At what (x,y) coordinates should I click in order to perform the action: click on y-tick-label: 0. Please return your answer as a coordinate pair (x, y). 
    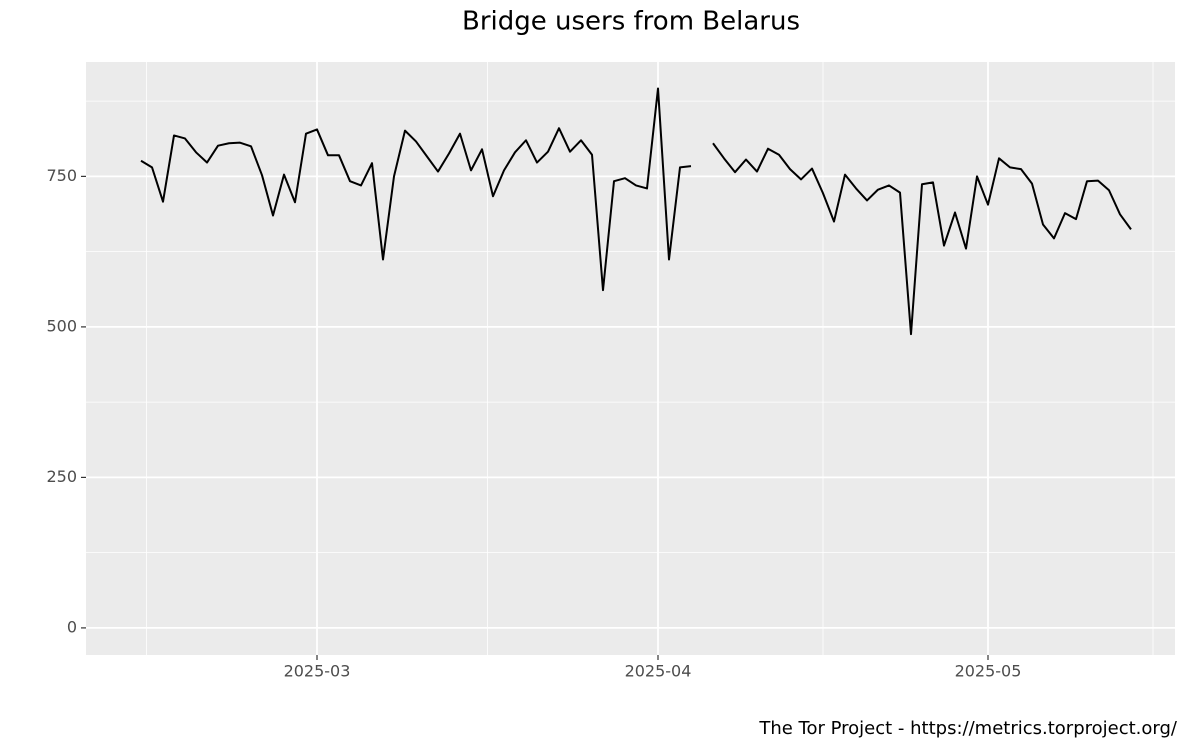
    Looking at the image, I should click on (72, 626).